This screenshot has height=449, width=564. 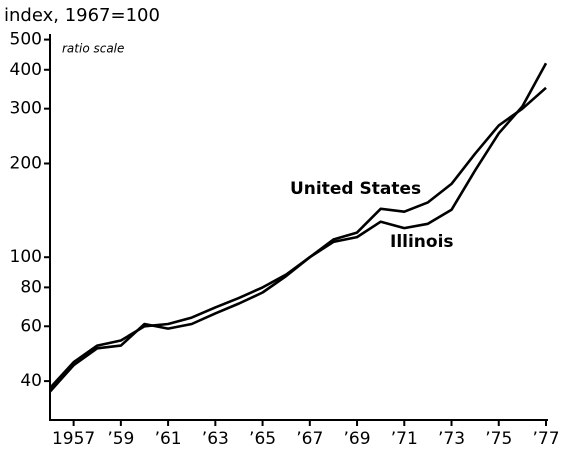 I want to click on y-tick-label: 40, so click(x=31, y=381).